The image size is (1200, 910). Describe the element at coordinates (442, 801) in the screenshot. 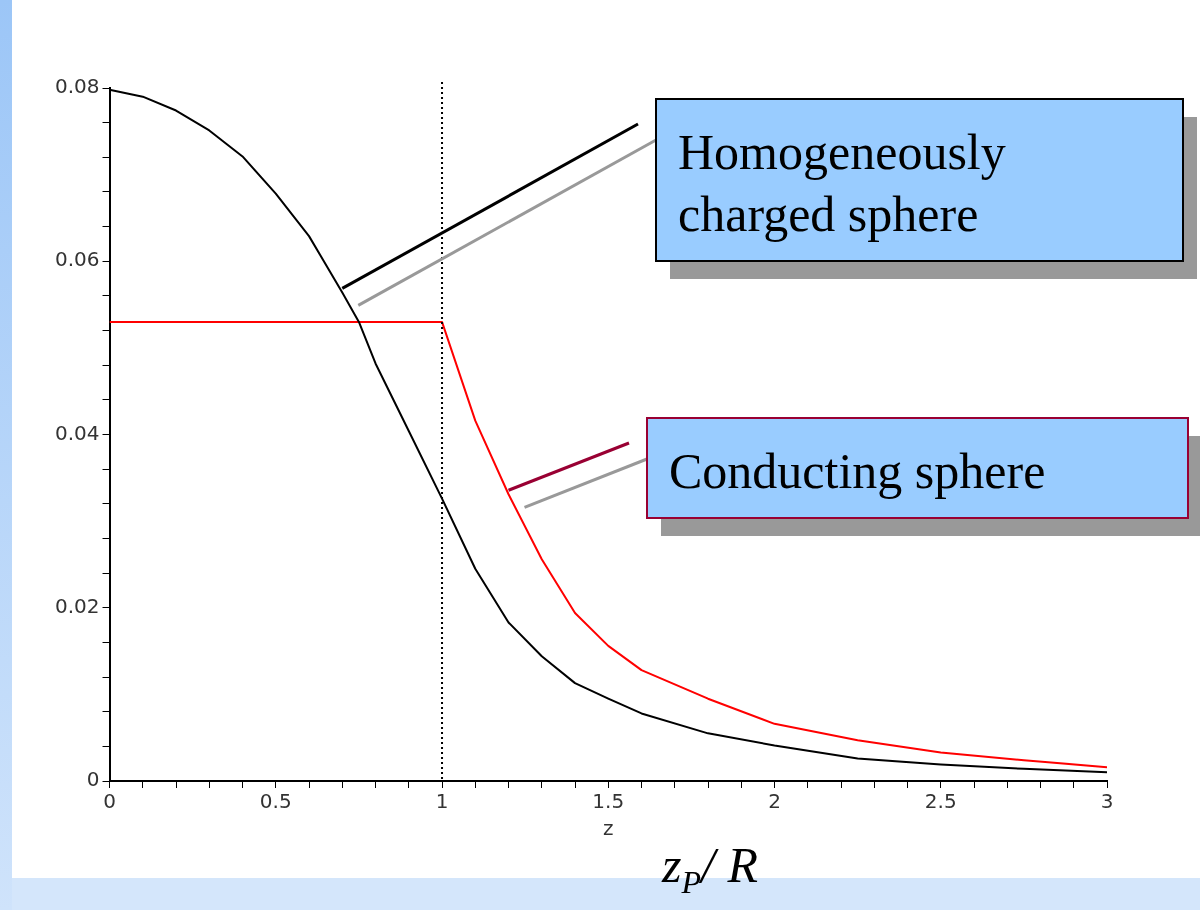

I see `x-tick-label: 1` at that location.